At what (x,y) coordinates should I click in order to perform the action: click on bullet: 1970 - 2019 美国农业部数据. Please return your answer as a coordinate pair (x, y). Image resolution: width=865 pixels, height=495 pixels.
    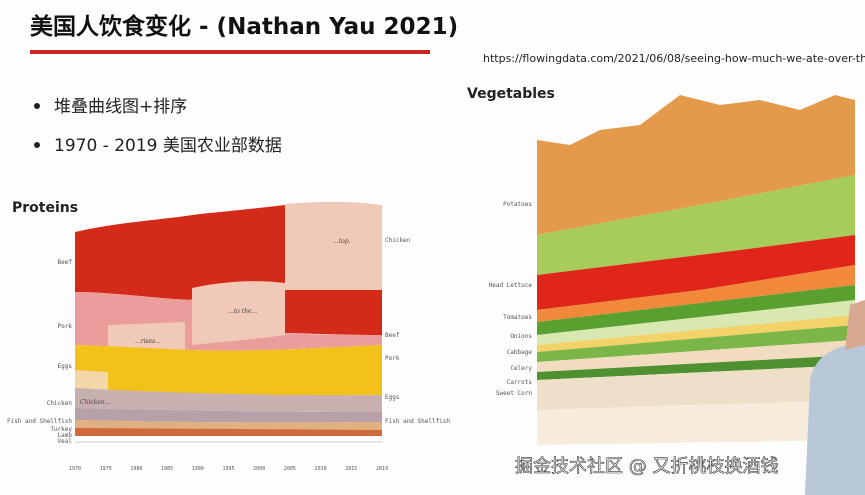
    Looking at the image, I should click on (168, 146).